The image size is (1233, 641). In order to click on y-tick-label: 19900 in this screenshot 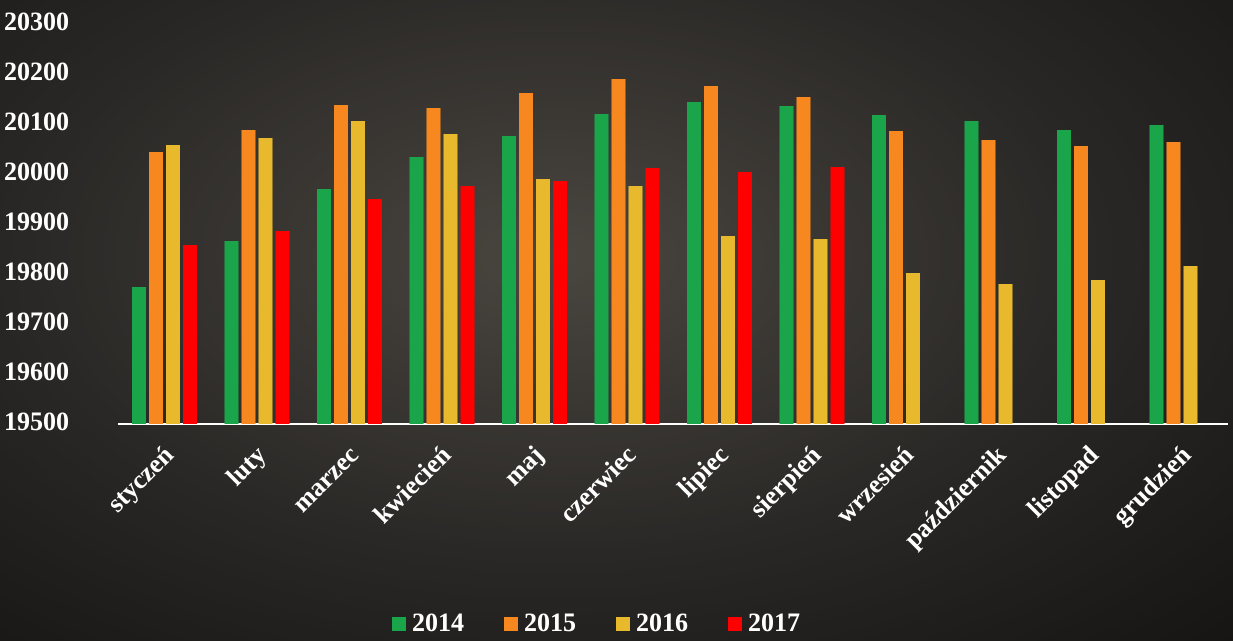, I will do `click(36, 221)`.